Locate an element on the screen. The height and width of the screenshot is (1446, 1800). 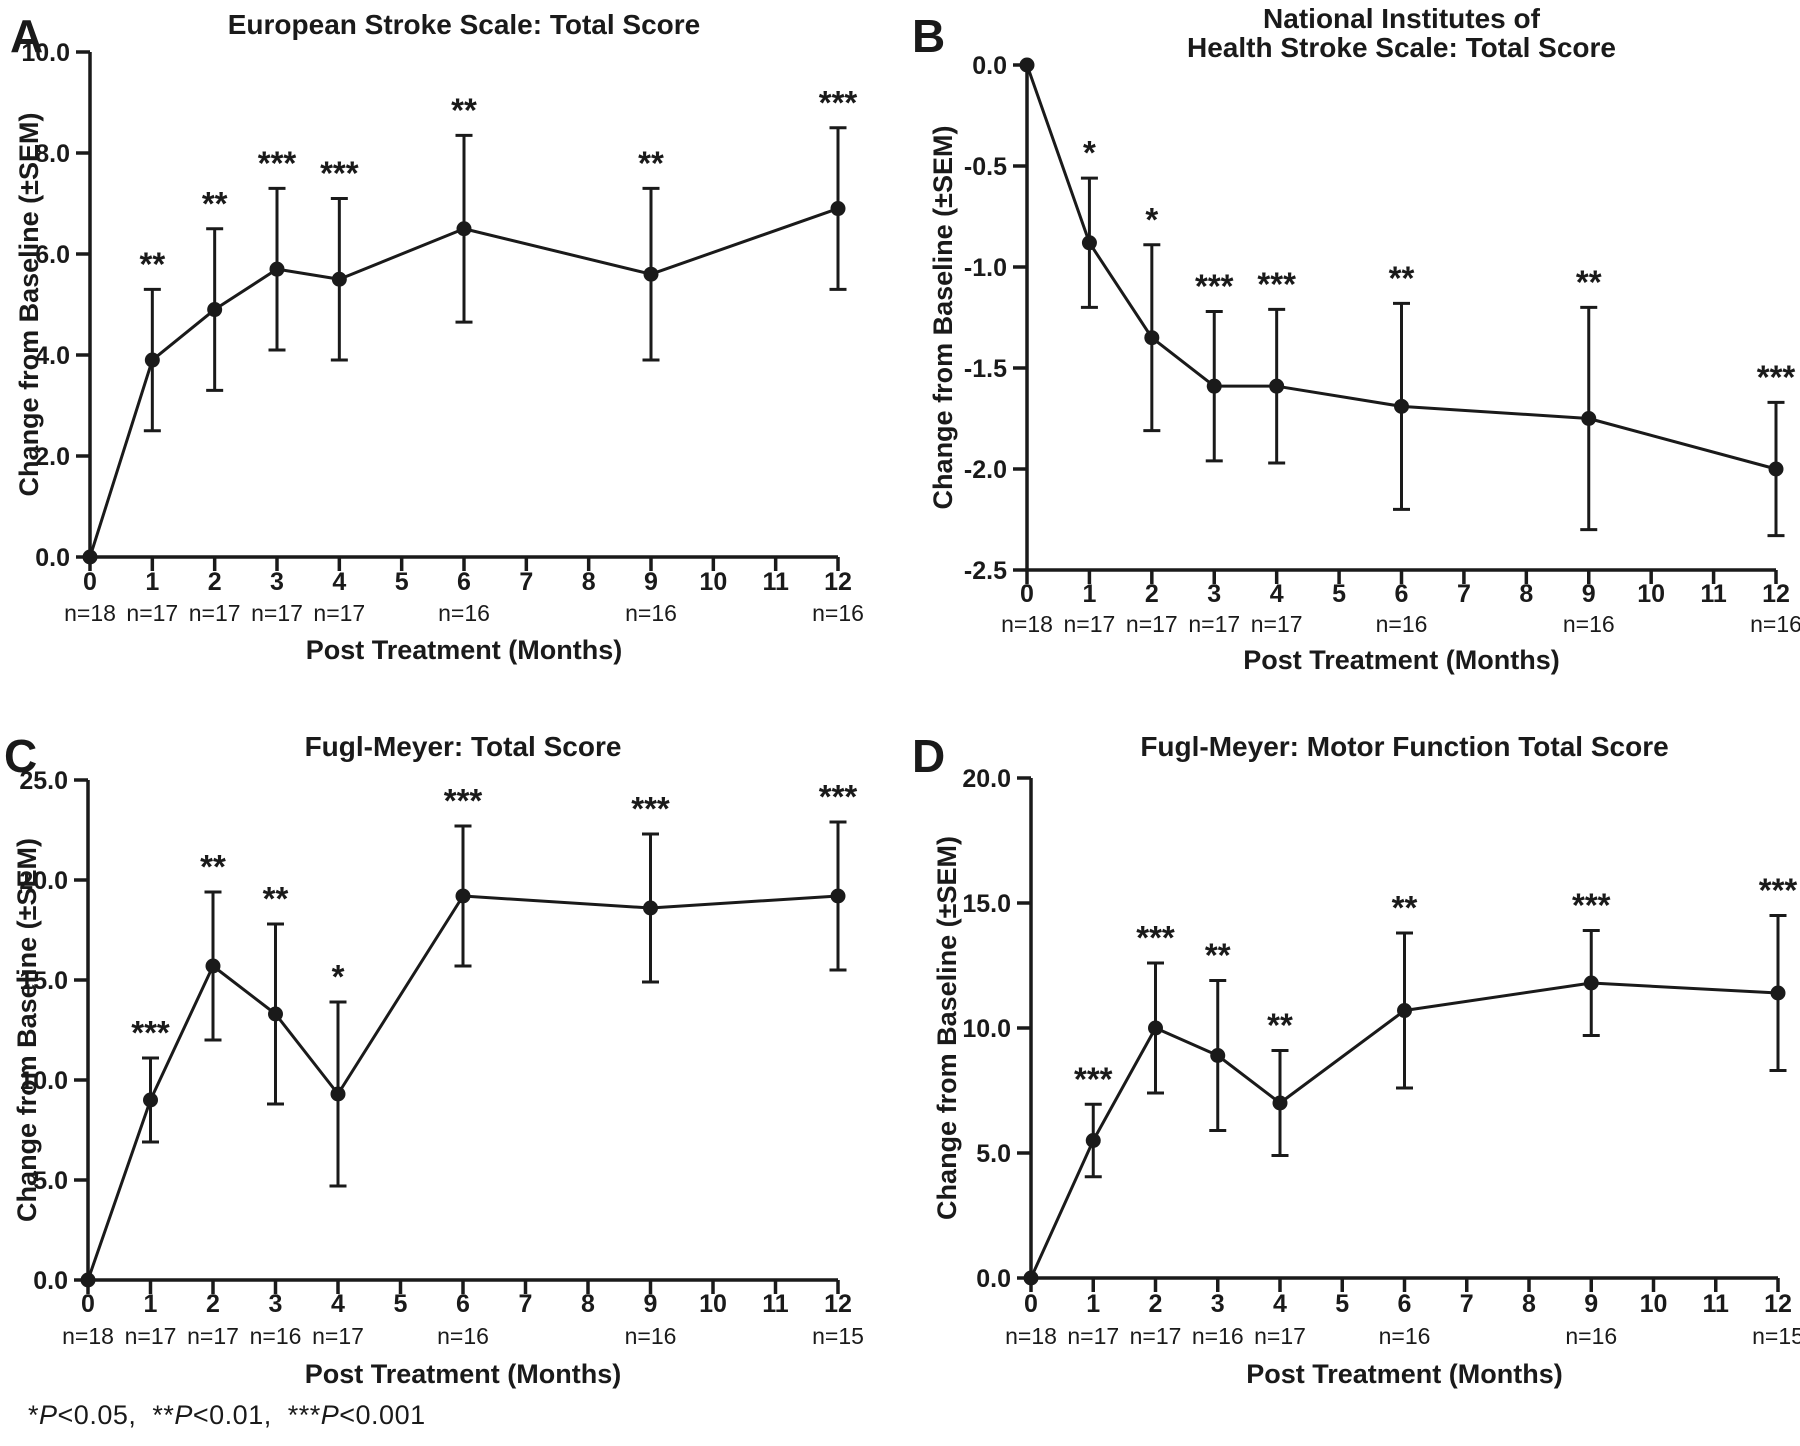
y-tick-label: -2.0 is located at coordinates (985, 470).